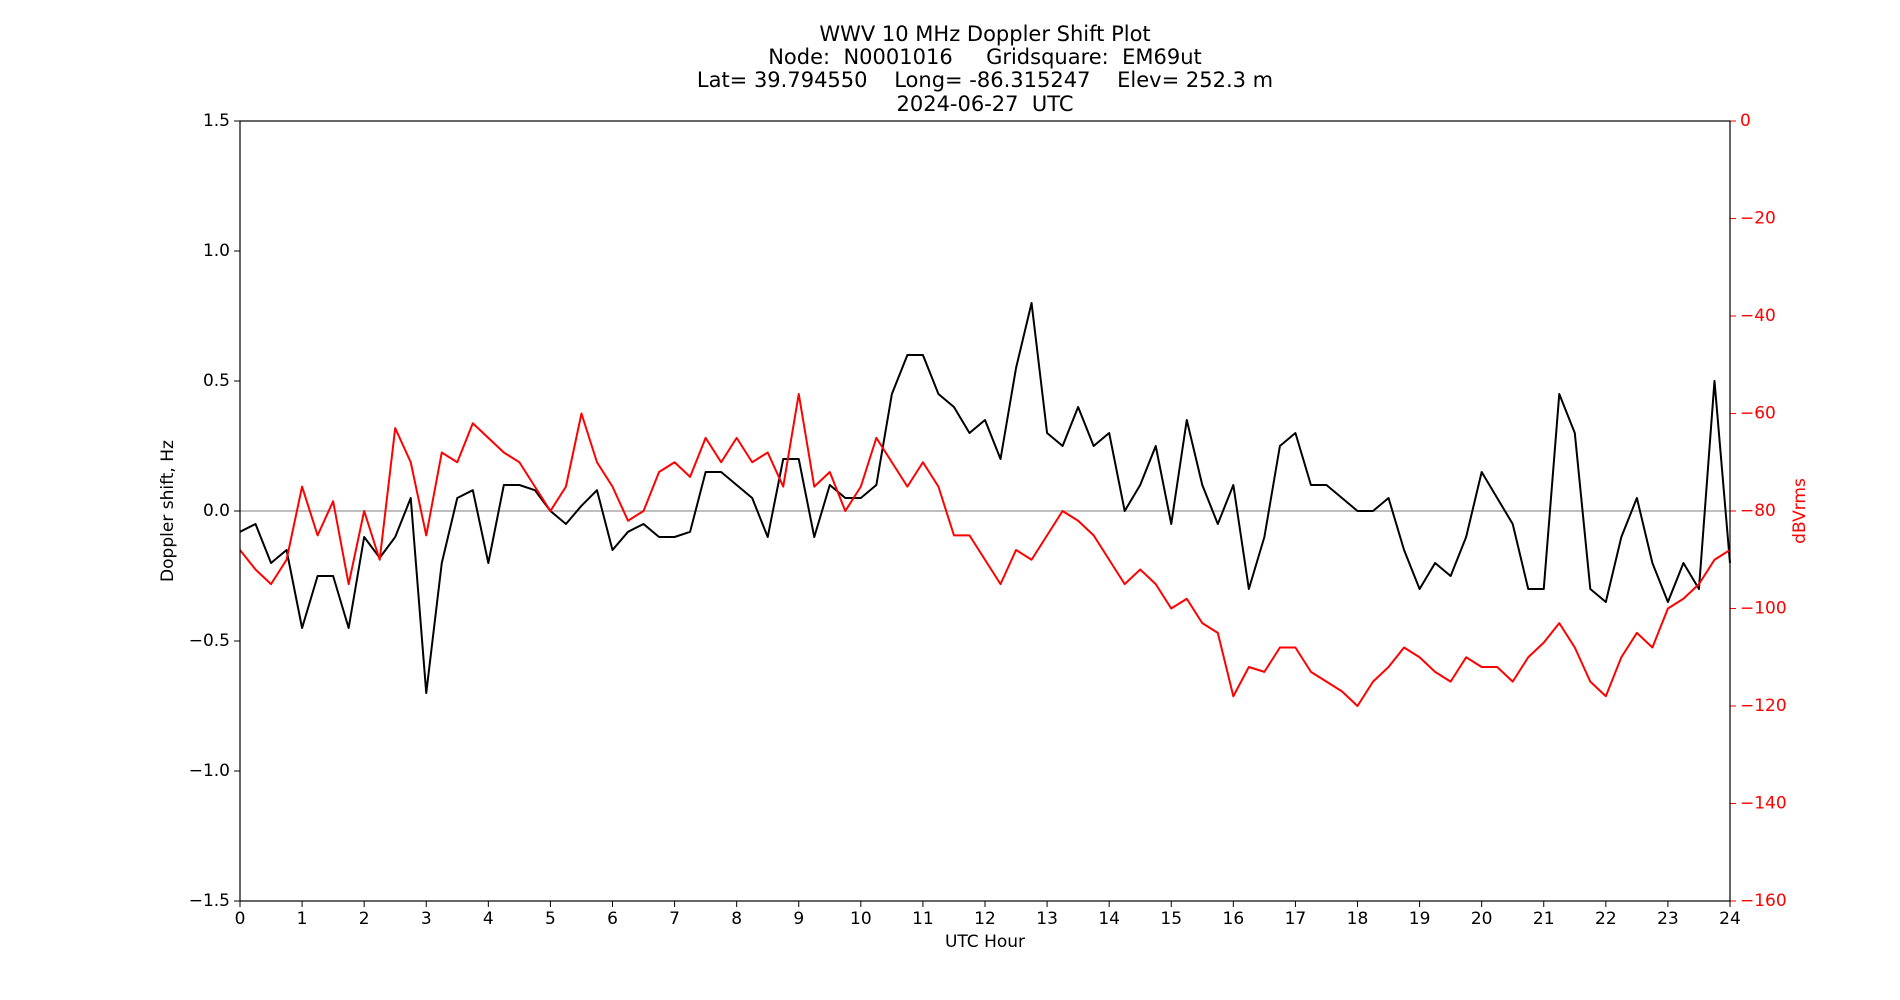  What do you see at coordinates (1758, 414) in the screenshot?
I see `y2-tick-label: −60` at bounding box center [1758, 414].